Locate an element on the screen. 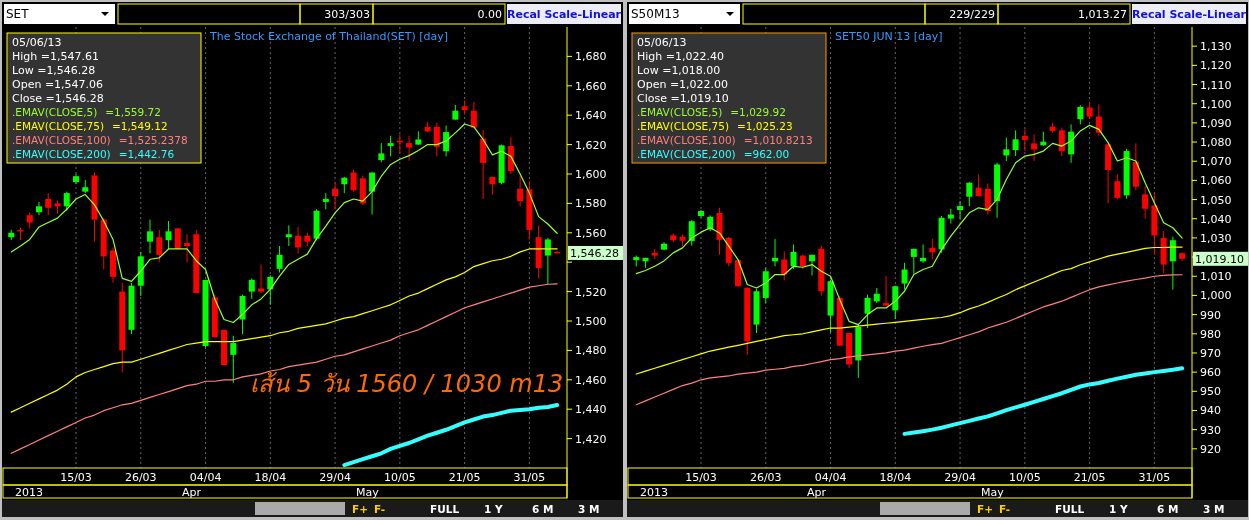 The image size is (1249, 520). text: 2013 is located at coordinates (654, 492).